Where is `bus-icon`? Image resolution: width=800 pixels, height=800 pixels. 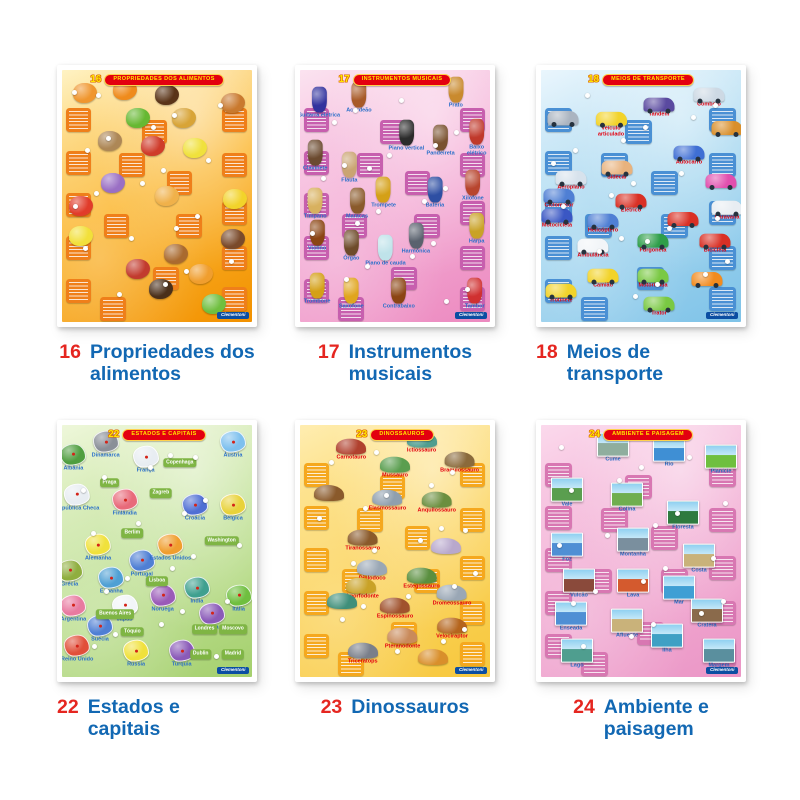
bus-icon is located at coordinates (689, 153).